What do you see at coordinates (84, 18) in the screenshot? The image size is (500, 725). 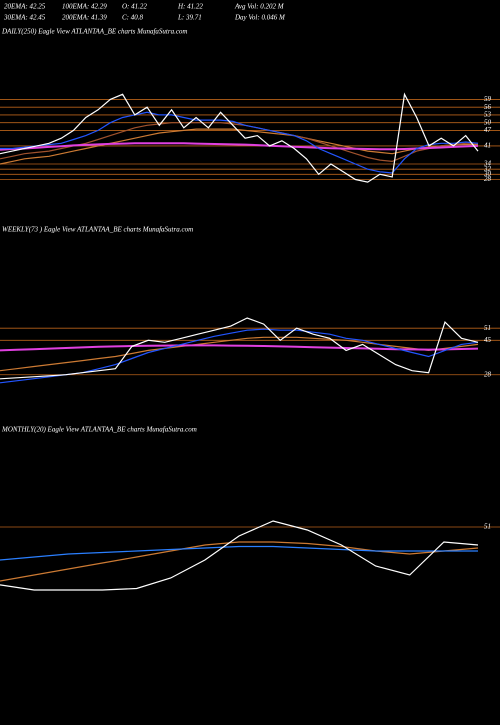 I see `header-stat: 200EMA: 41.39` at bounding box center [84, 18].